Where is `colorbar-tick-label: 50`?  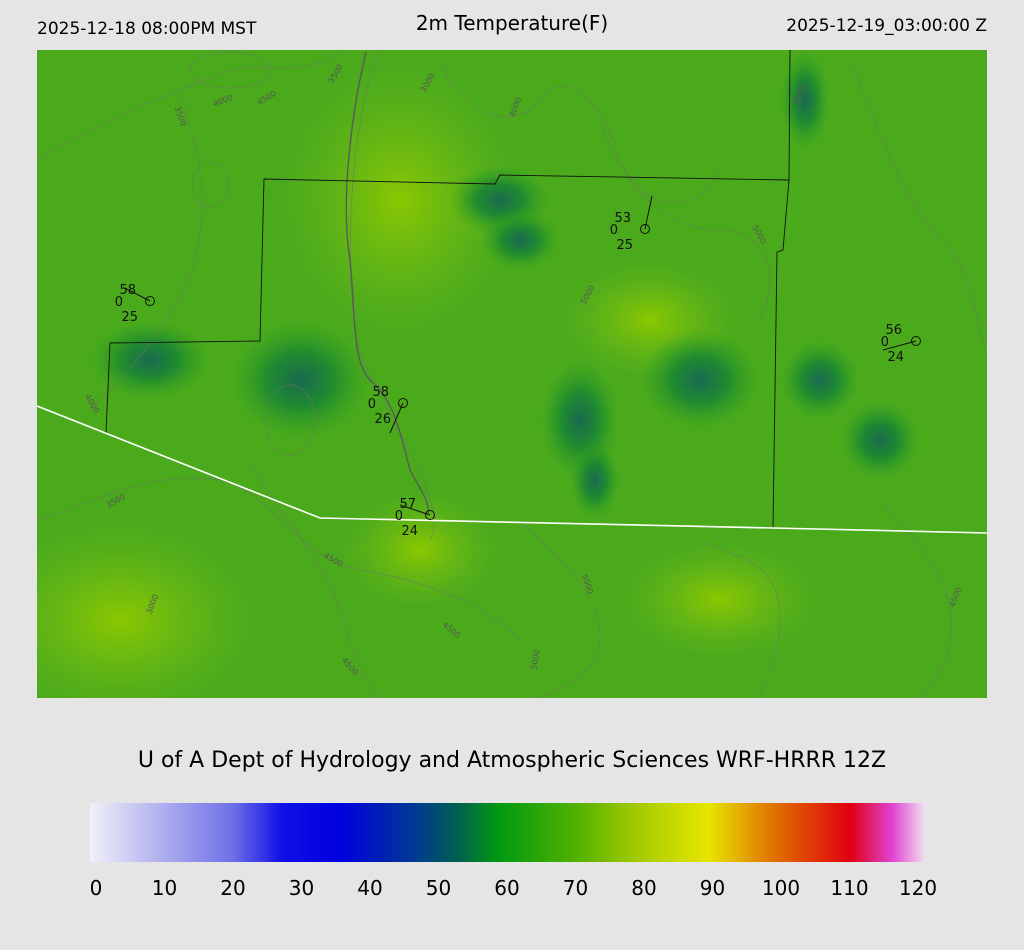
colorbar-tick-label: 50 is located at coordinates (438, 888).